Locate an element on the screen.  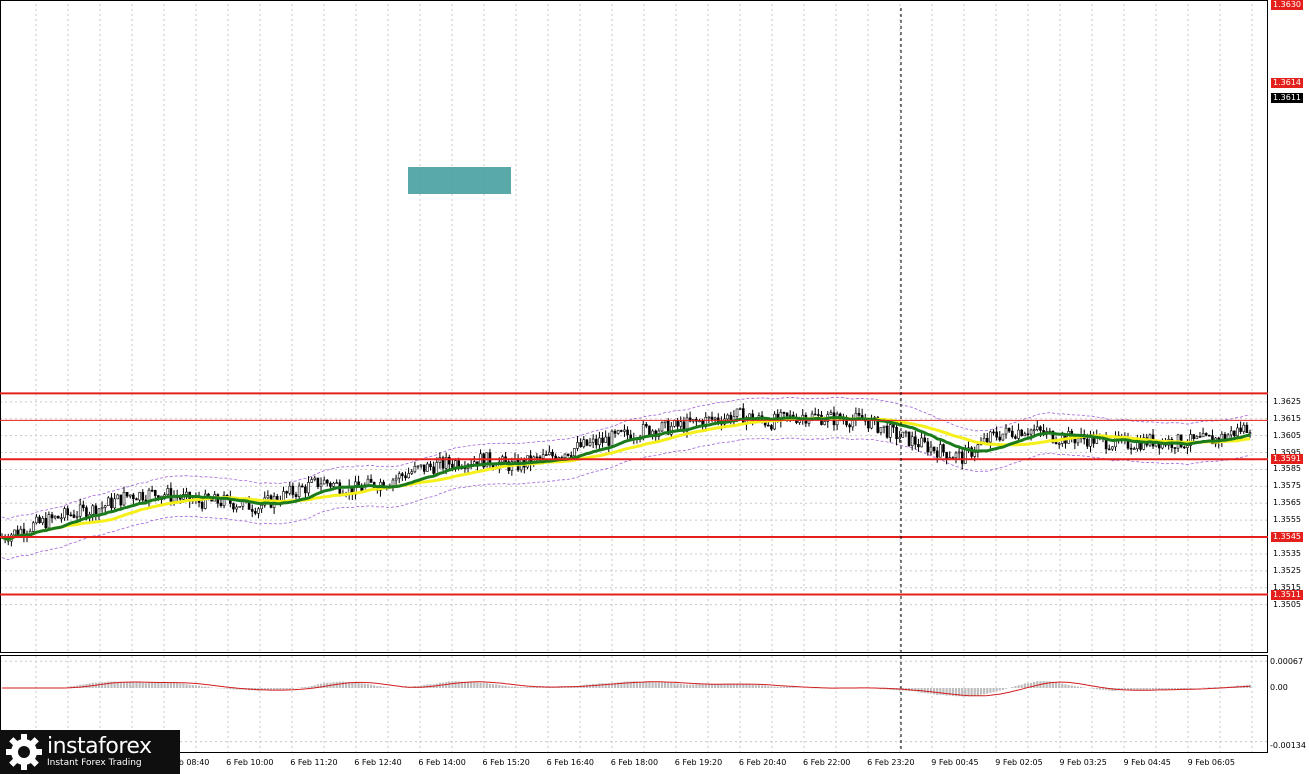
indicator-tick-label: 0.00067 is located at coordinates (1287, 661).